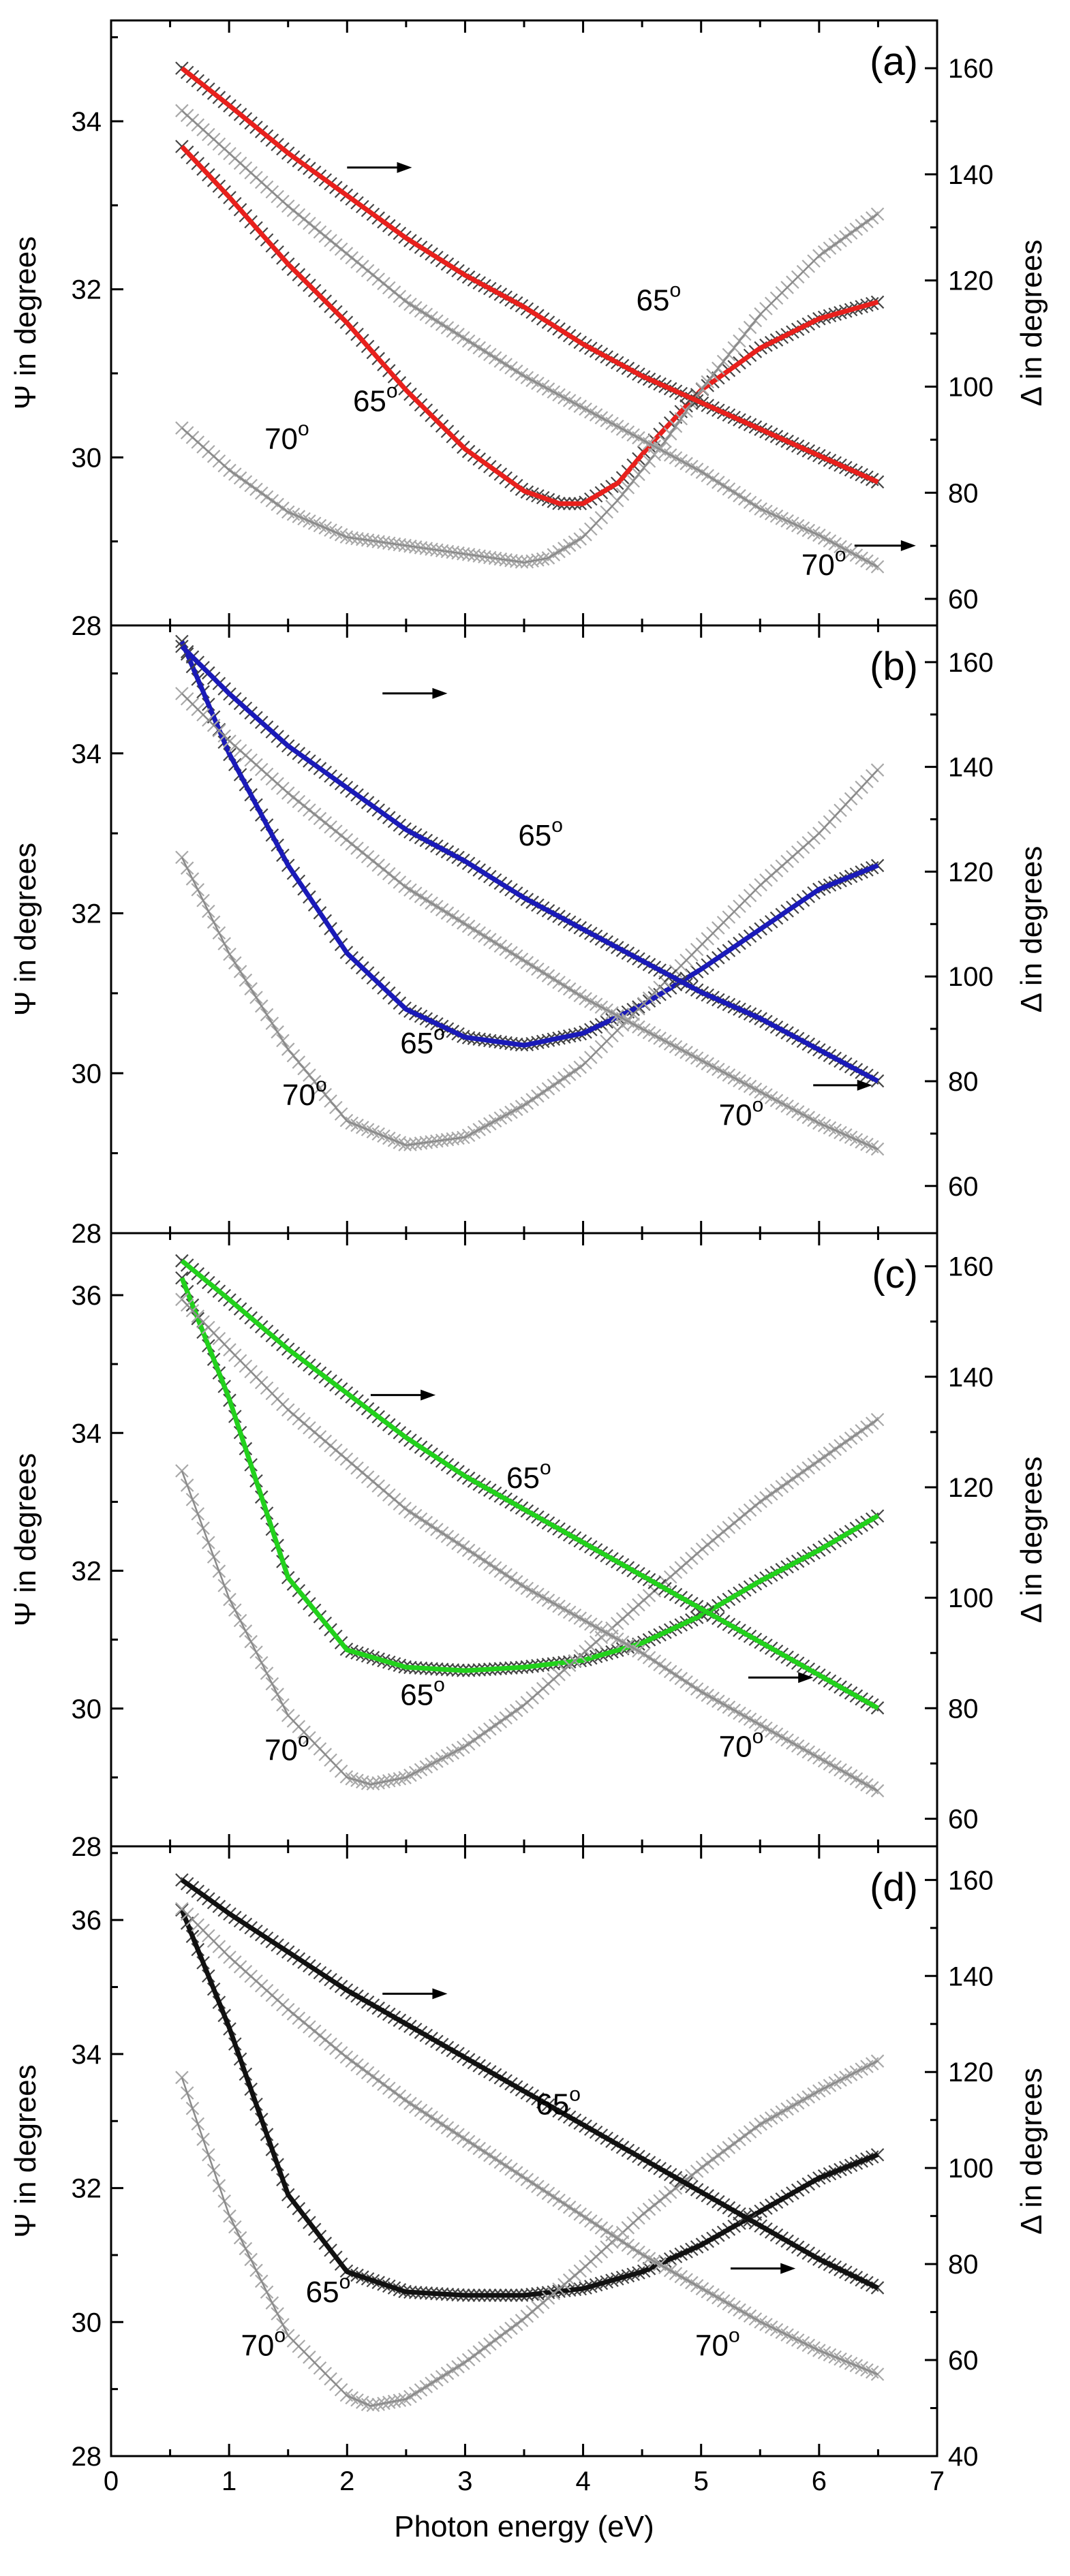 This screenshot has height=2576, width=1070. Describe the element at coordinates (524, 2526) in the screenshot. I see `x-axis-label: Photon energy (eV)` at that location.